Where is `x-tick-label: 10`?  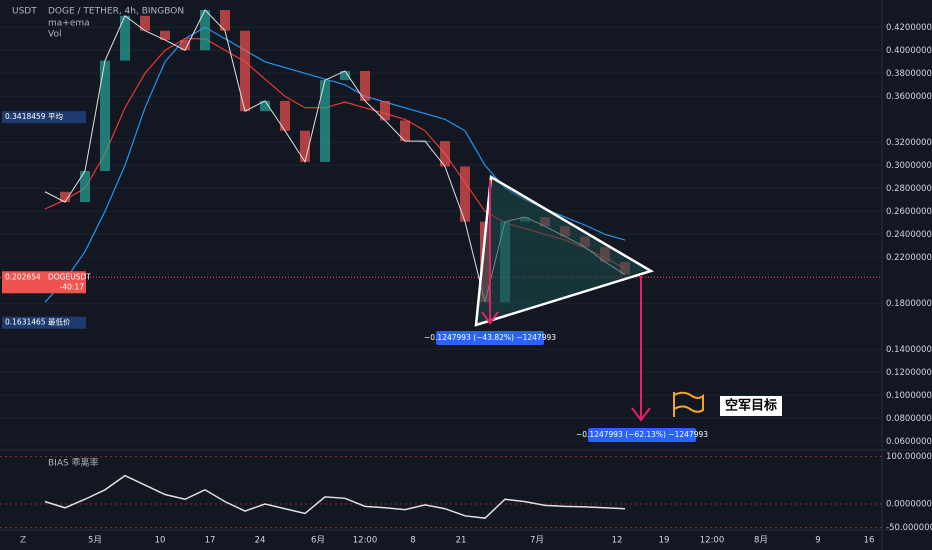 x-tick-label: 10 is located at coordinates (160, 541).